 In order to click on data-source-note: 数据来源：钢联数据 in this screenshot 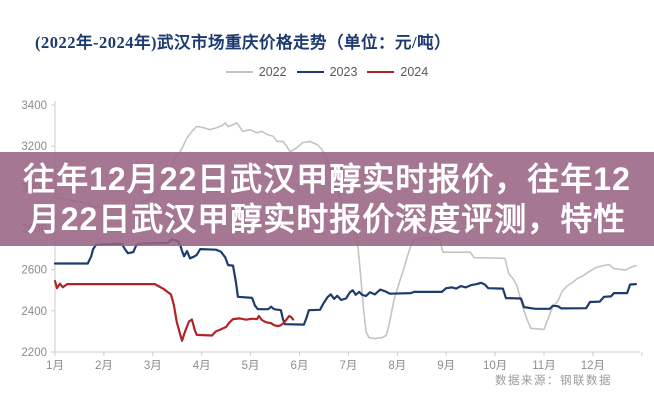, I will do `click(553, 381)`.